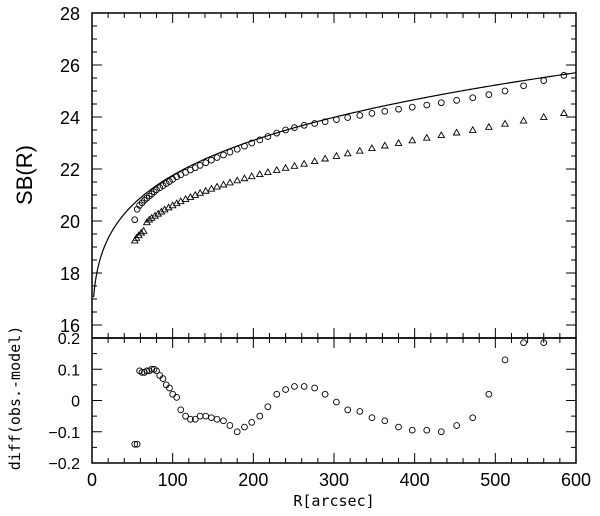 The image size is (600, 516). I want to click on y-tick-label: −0.1, so click(64, 433).